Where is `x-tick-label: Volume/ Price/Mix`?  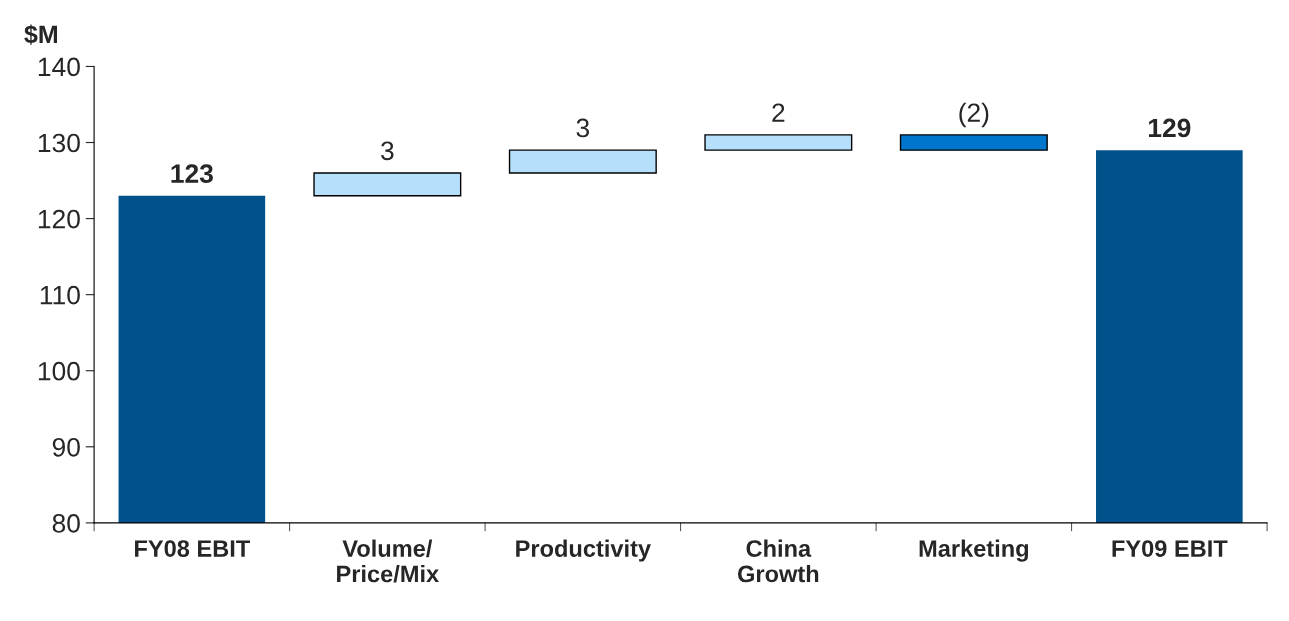 x-tick-label: Volume/ Price/Mix is located at coordinates (388, 561).